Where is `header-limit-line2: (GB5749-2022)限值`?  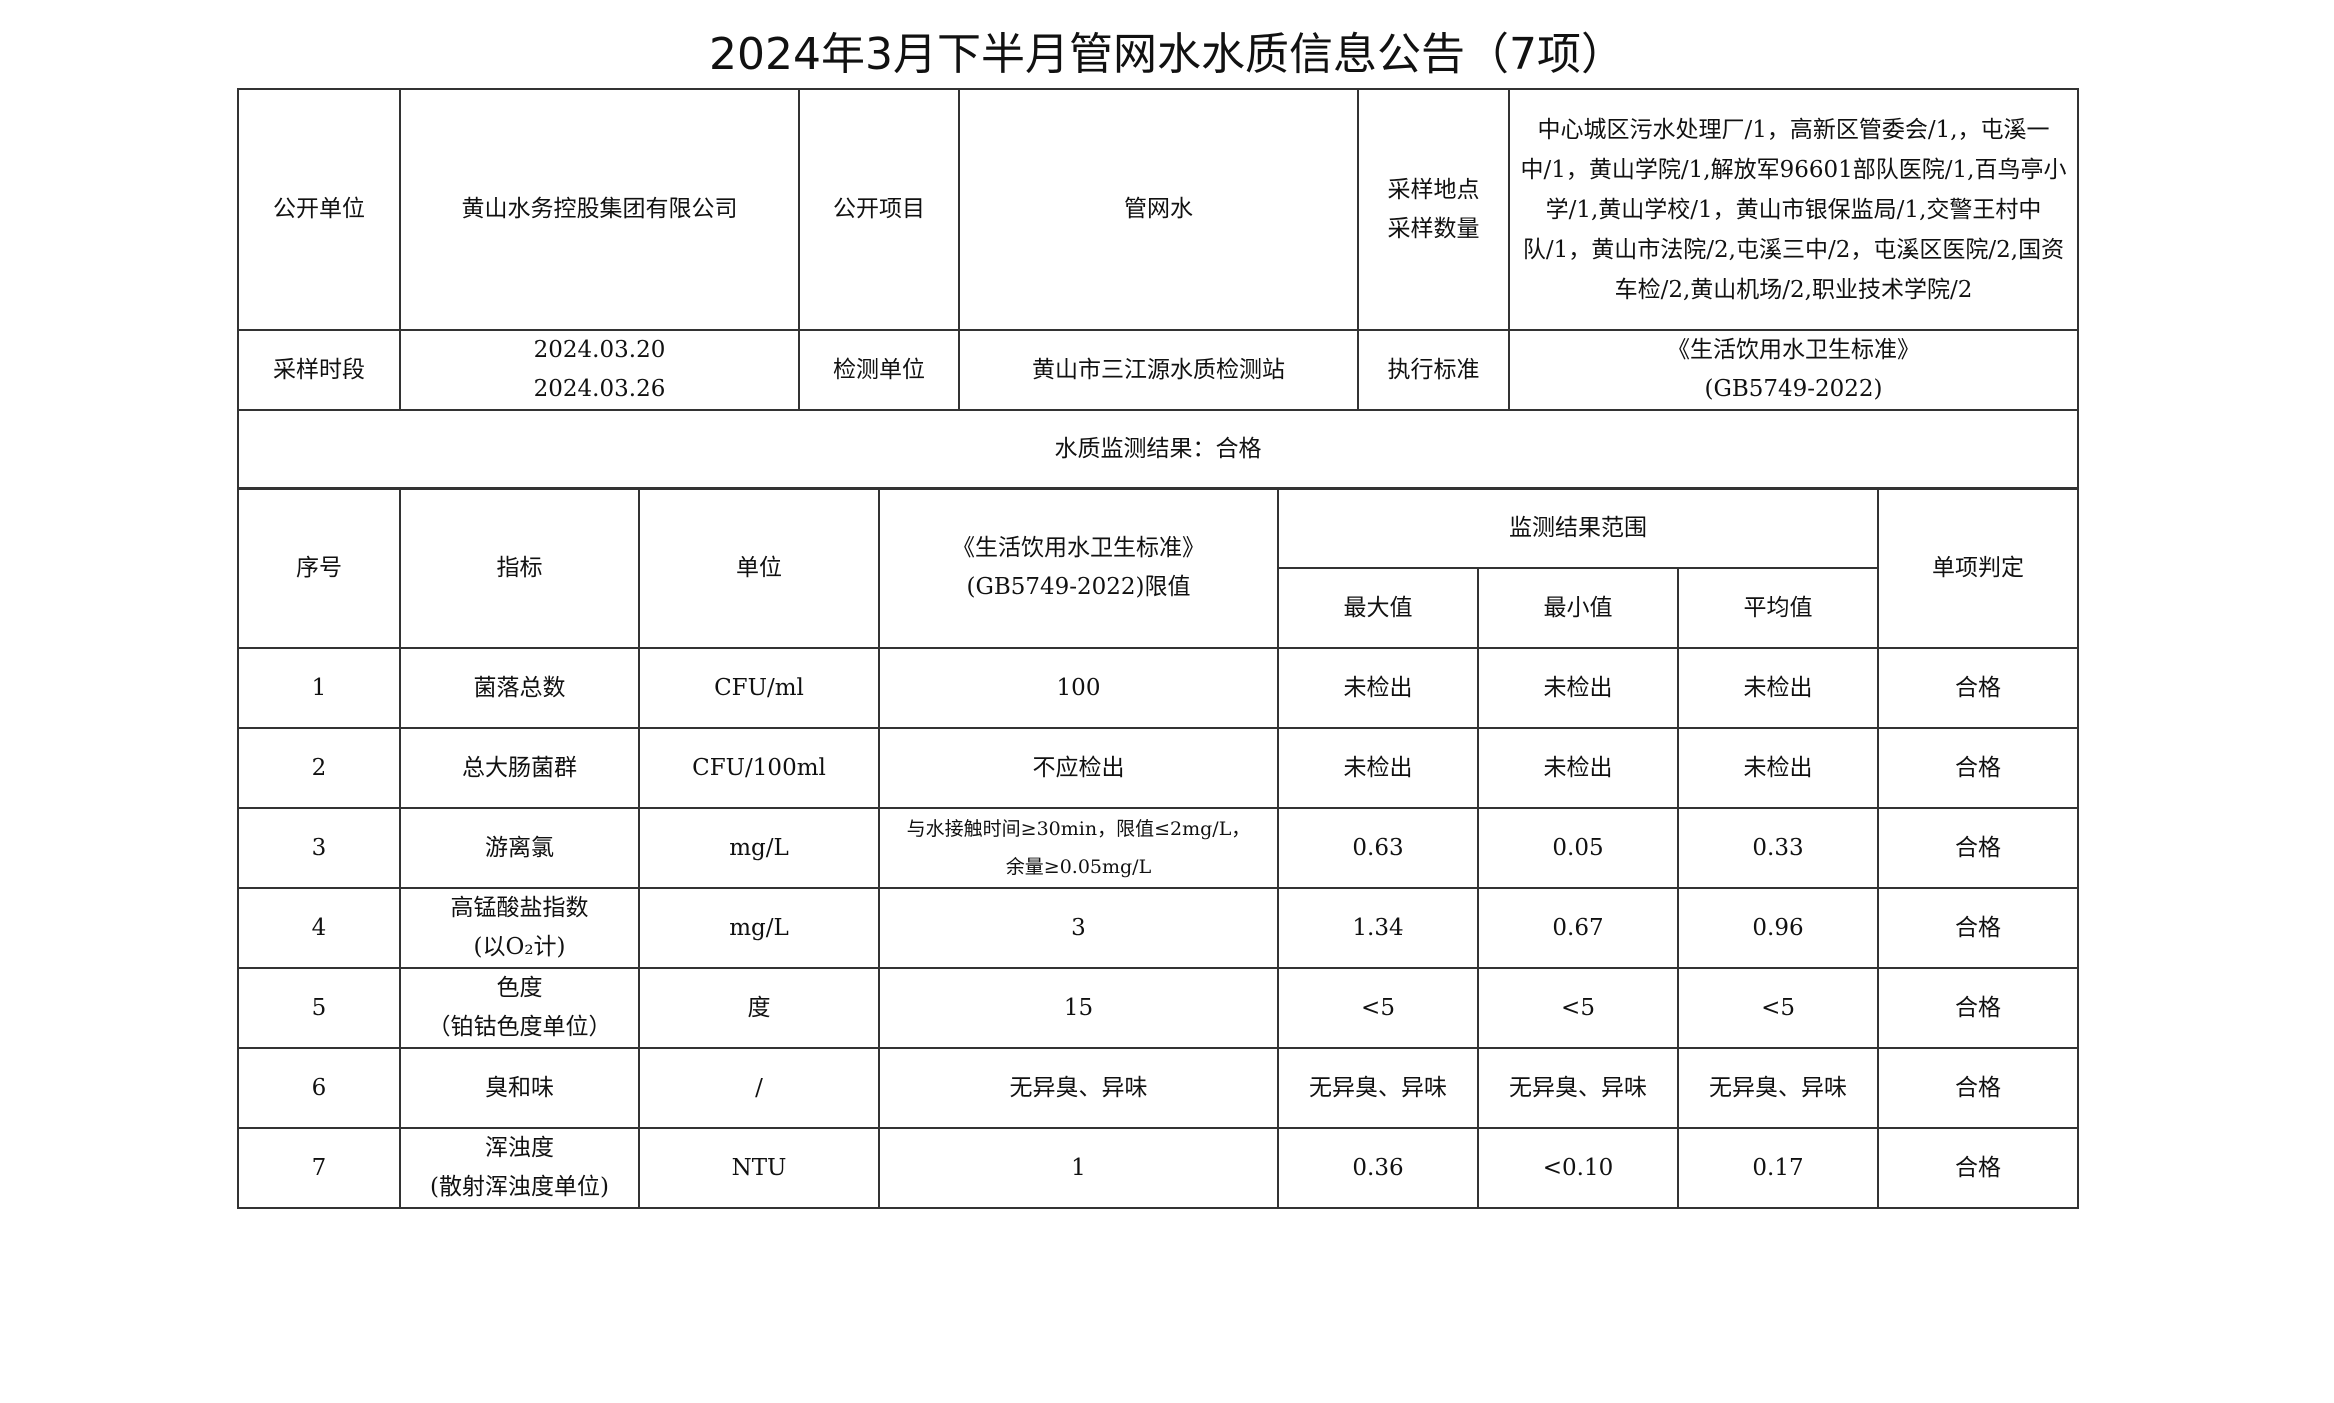 header-limit-line2: (GB5749-2022)限值 is located at coordinates (1078, 587).